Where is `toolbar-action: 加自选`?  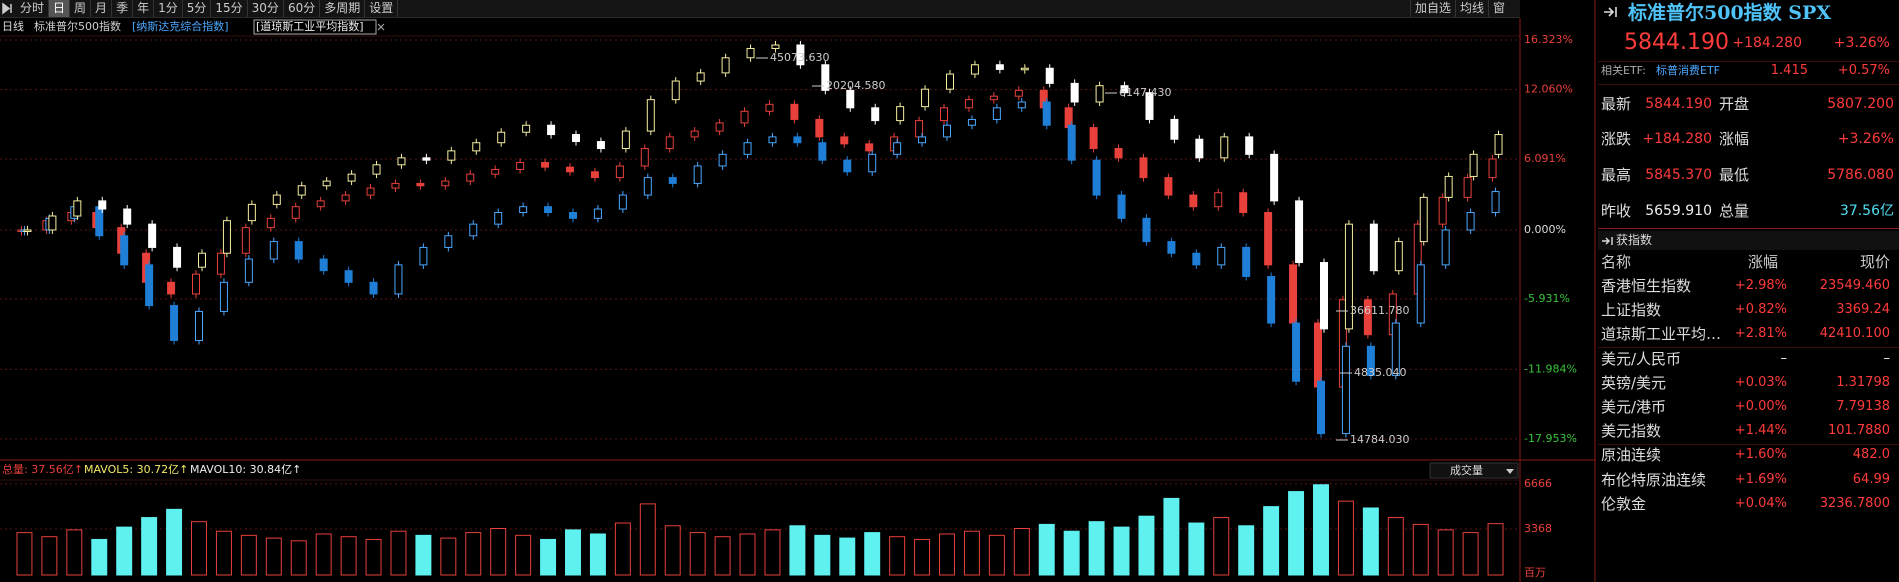 toolbar-action: 加自选 is located at coordinates (1432, 8).